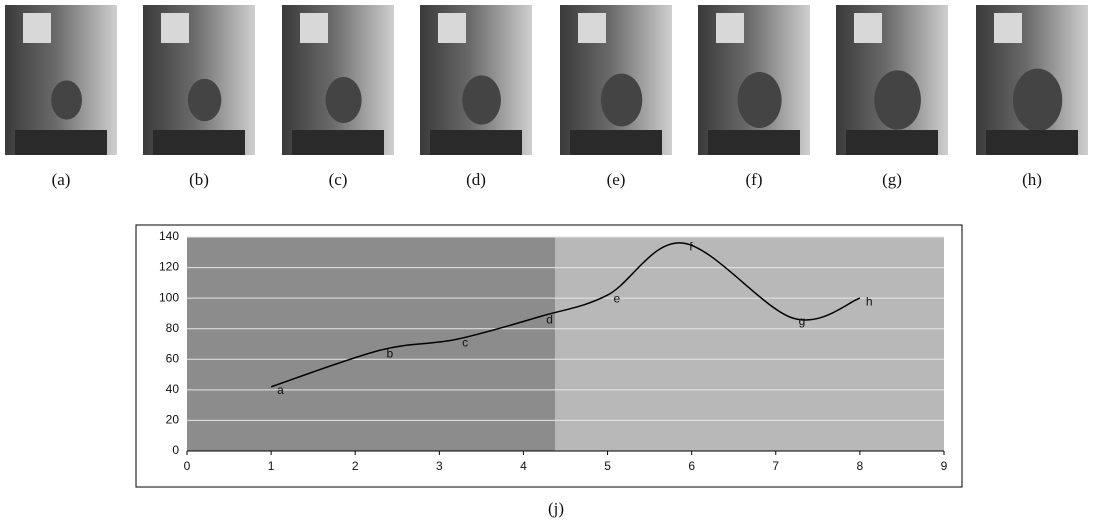 The height and width of the screenshot is (526, 1096). I want to click on point-label: a, so click(280, 390).